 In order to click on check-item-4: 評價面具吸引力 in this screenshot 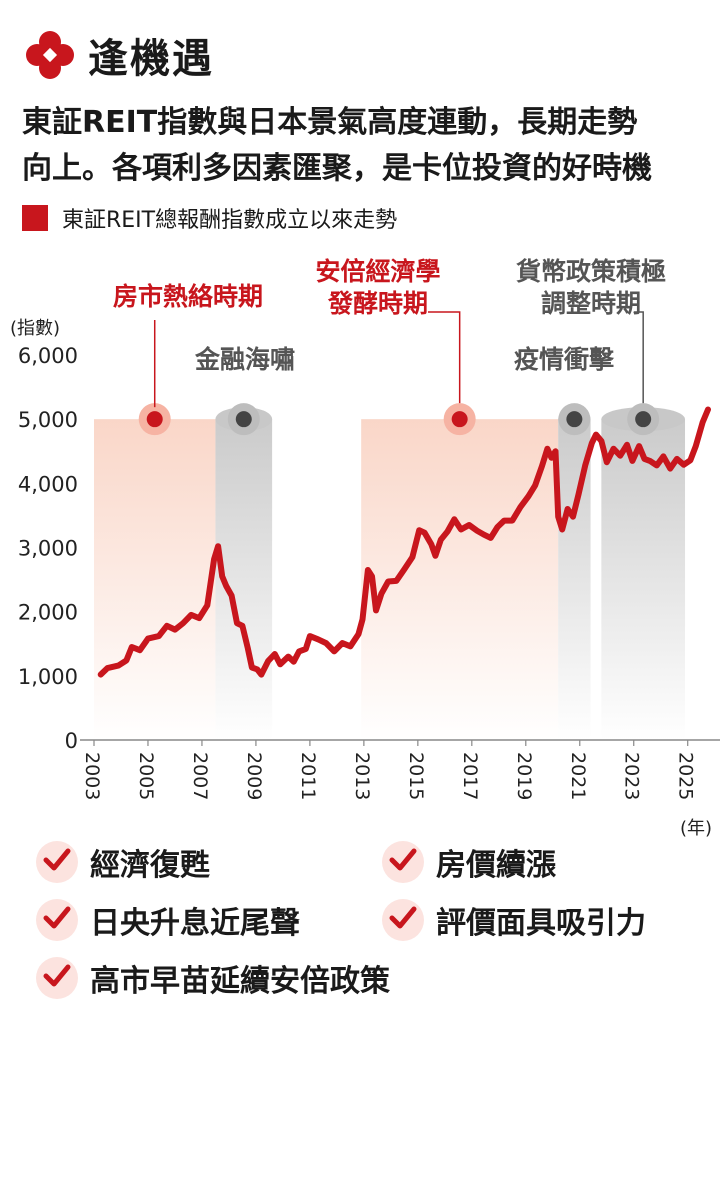, I will do `click(514, 920)`.